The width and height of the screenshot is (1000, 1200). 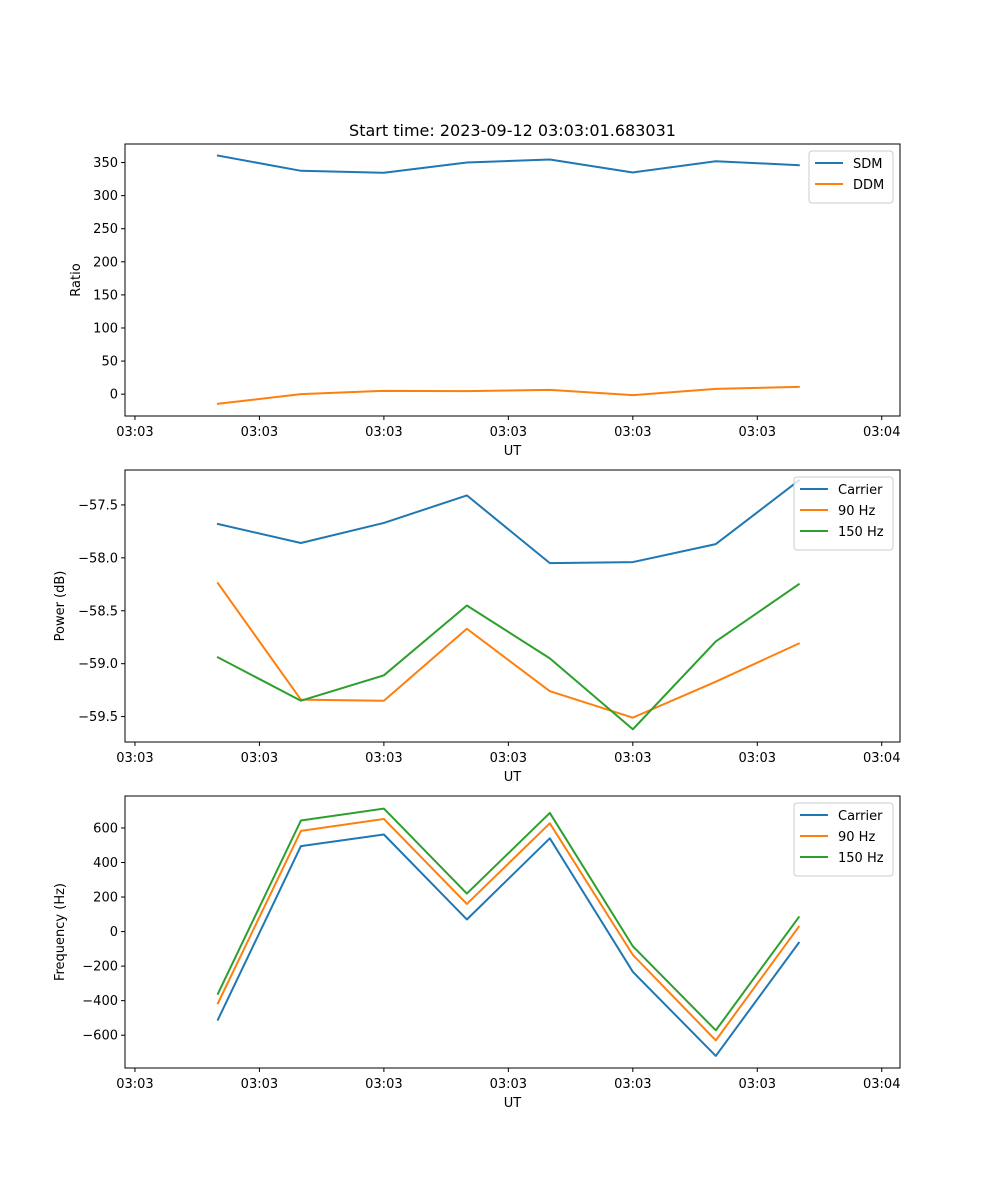 I want to click on y-tick-label: −59.0, so click(x=98, y=664).